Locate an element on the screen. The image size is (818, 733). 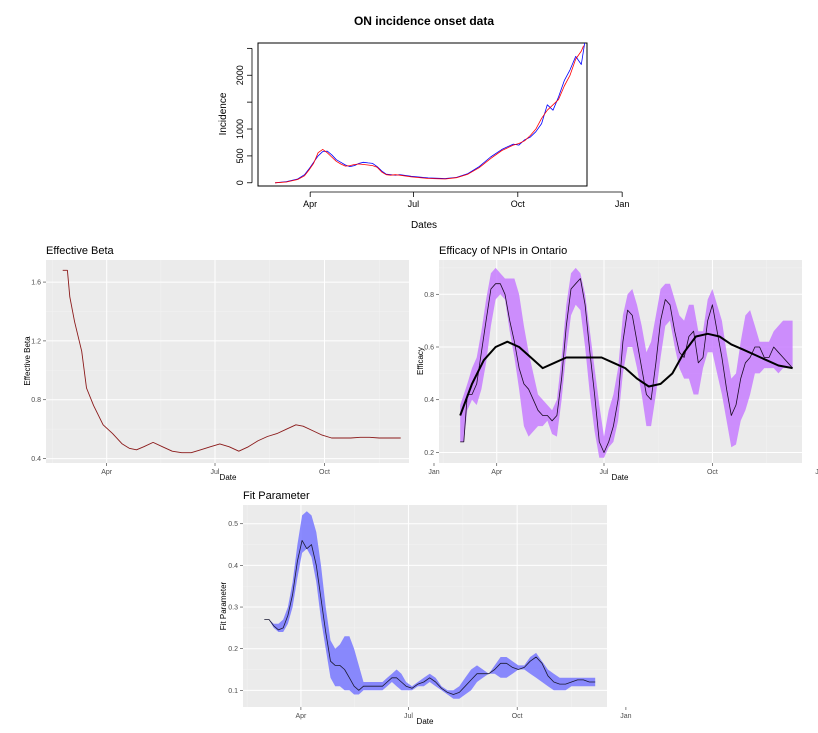
effective-beta-x-axis-label: Date is located at coordinates (228, 477).